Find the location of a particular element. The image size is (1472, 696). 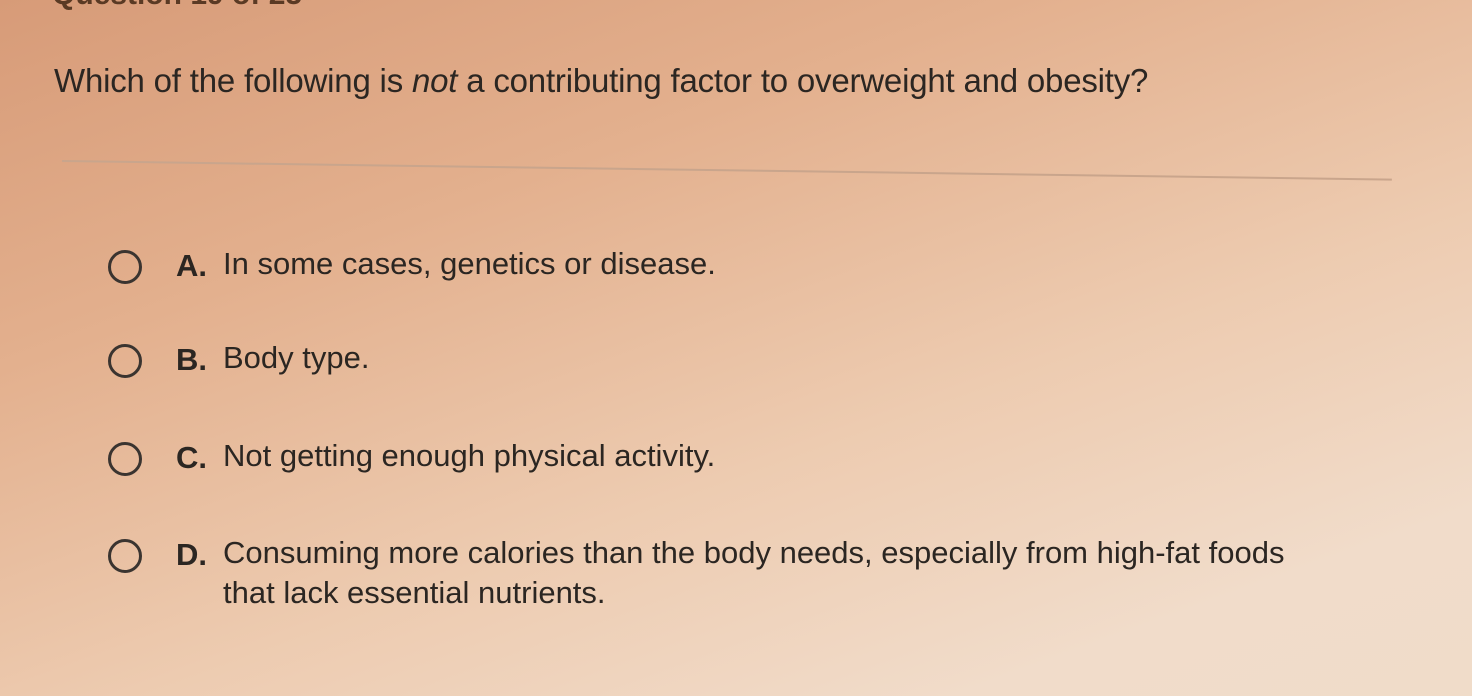

option-letter: B. is located at coordinates (191, 359).